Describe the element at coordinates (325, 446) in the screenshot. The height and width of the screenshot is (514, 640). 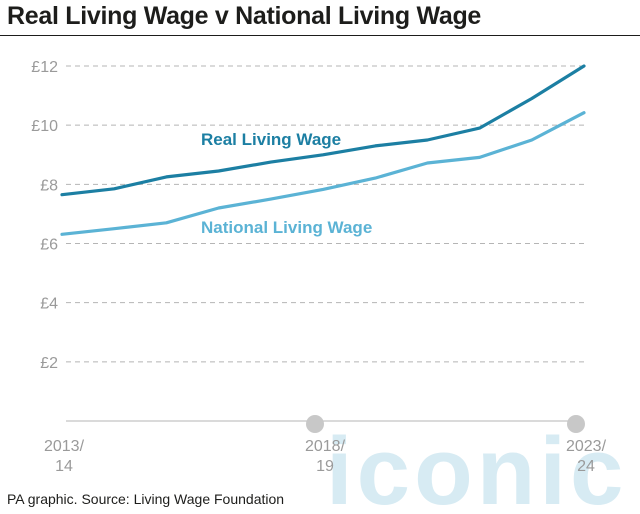
I see `x-tick-label: 2018/` at that location.